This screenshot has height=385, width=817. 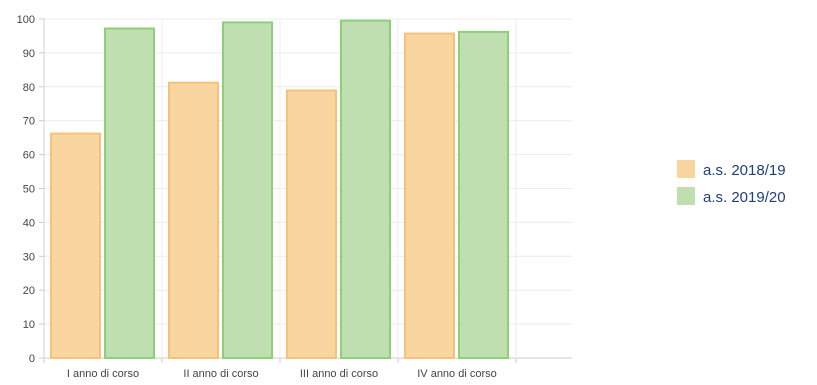 What do you see at coordinates (29, 223) in the screenshot?
I see `y-tick-label: 40` at bounding box center [29, 223].